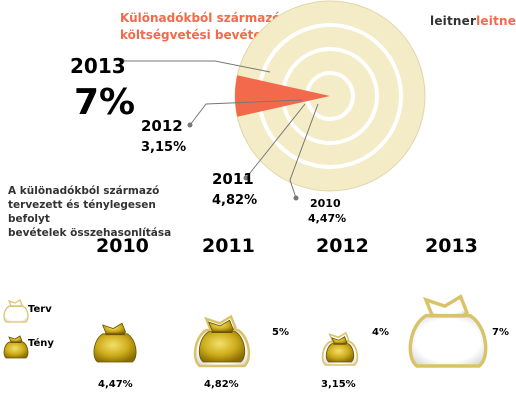 The width and height of the screenshot is (516, 400). Describe the element at coordinates (246, 178) in the screenshot. I see `leader-dot-2011` at that location.